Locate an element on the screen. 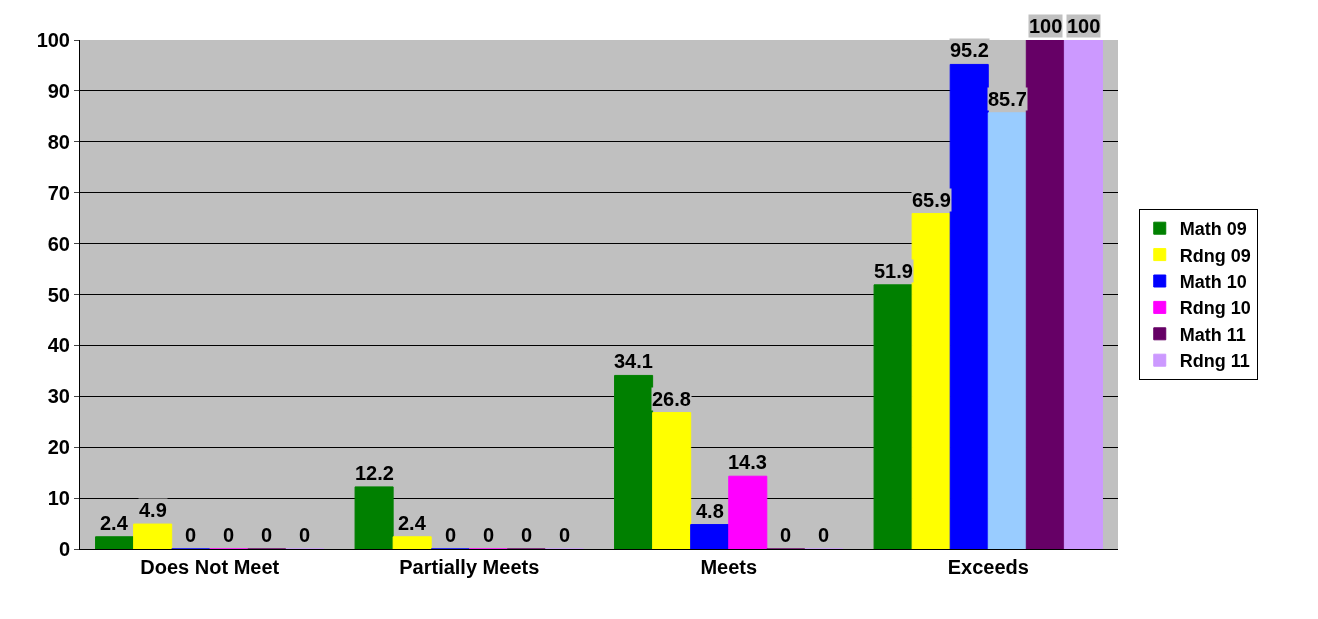 The height and width of the screenshot is (619, 1318). data-label: 12.2 is located at coordinates (374, 473).